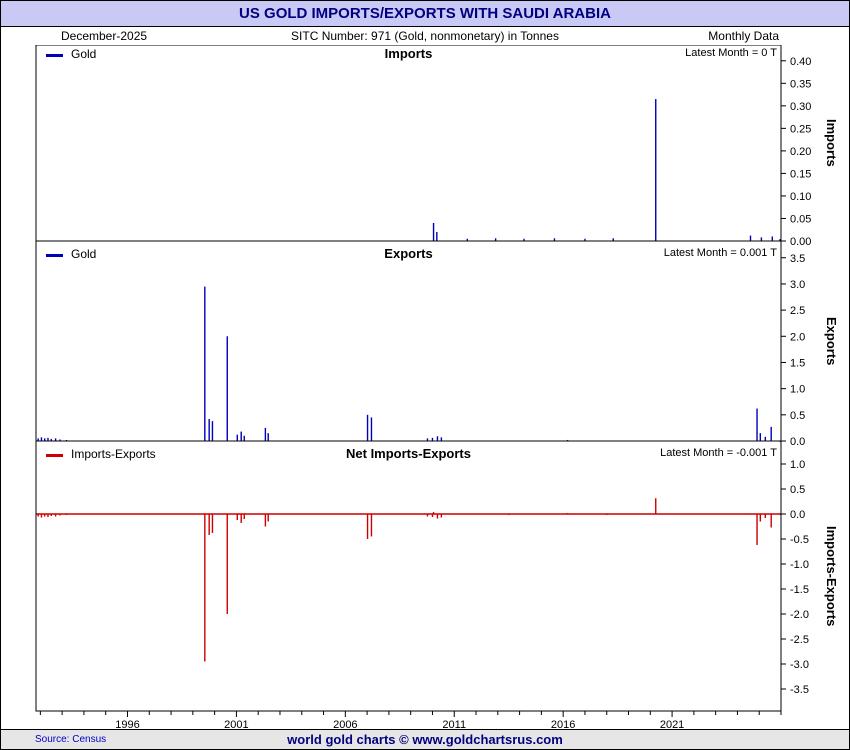 The height and width of the screenshot is (750, 850). Describe the element at coordinates (743, 36) in the screenshot. I see `frequency-label: Monthly Data` at that location.